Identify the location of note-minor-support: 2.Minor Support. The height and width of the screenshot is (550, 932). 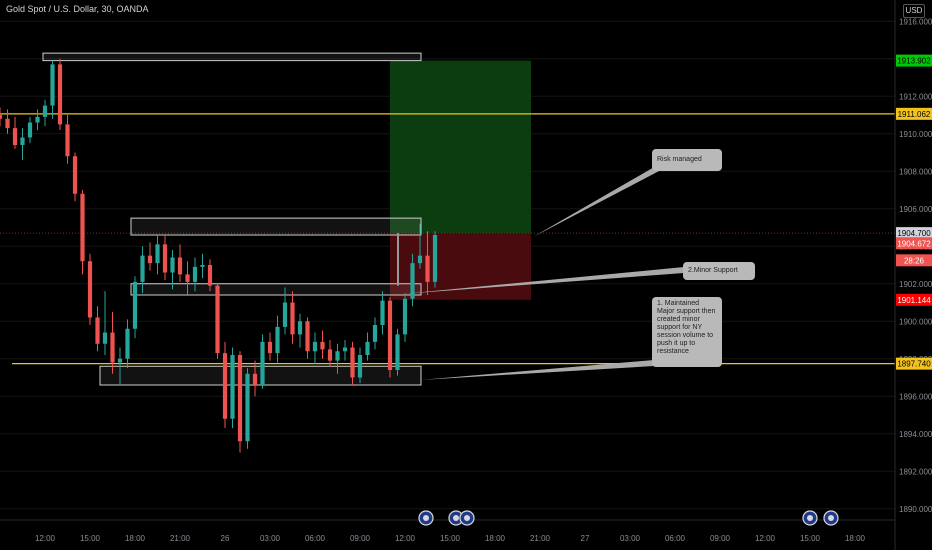
(719, 271).